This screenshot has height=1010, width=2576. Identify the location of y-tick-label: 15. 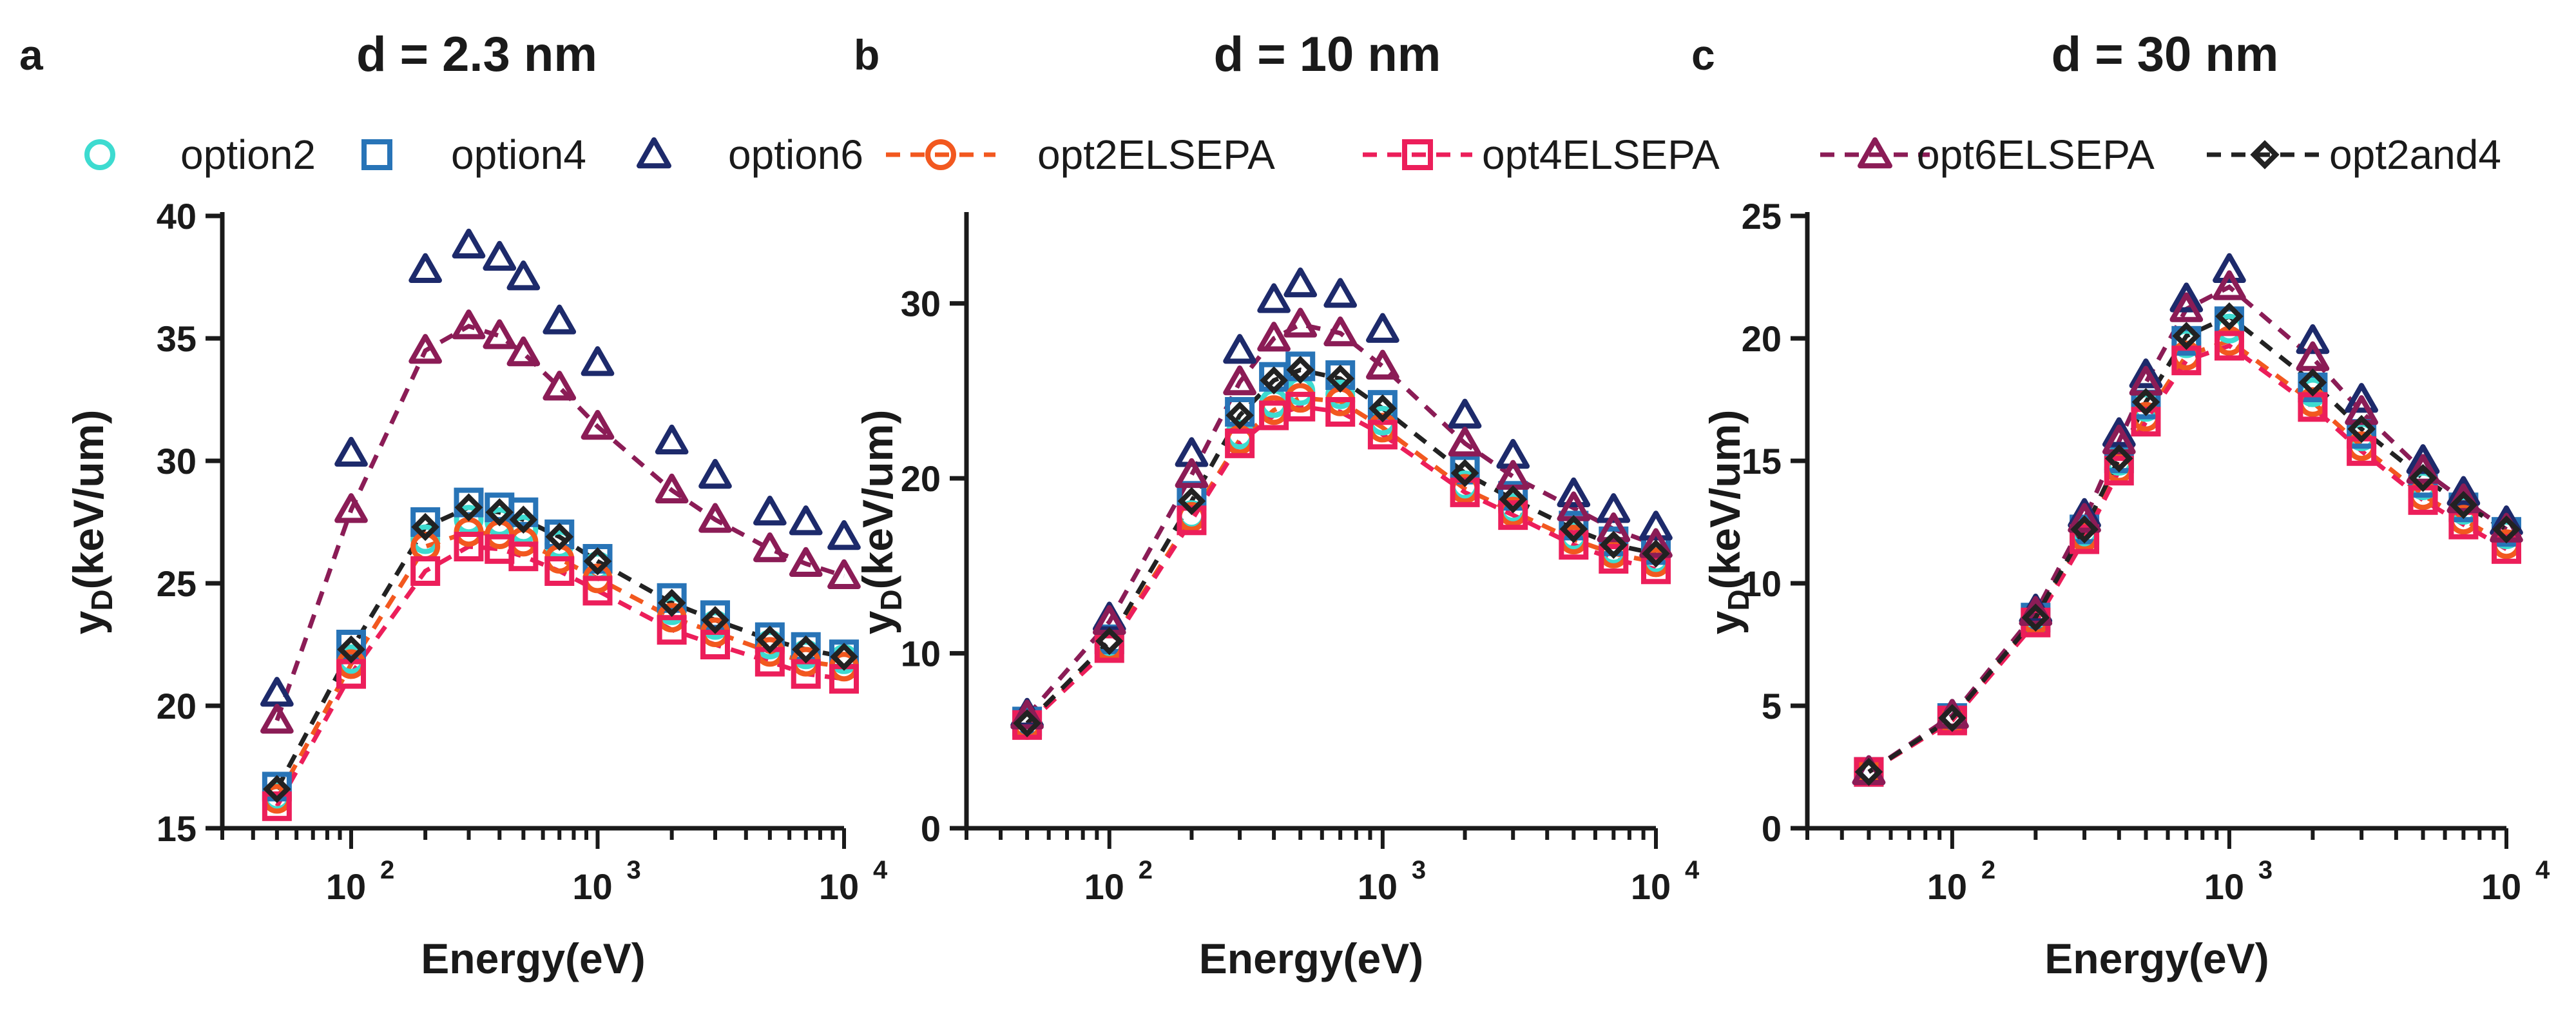
(177, 829).